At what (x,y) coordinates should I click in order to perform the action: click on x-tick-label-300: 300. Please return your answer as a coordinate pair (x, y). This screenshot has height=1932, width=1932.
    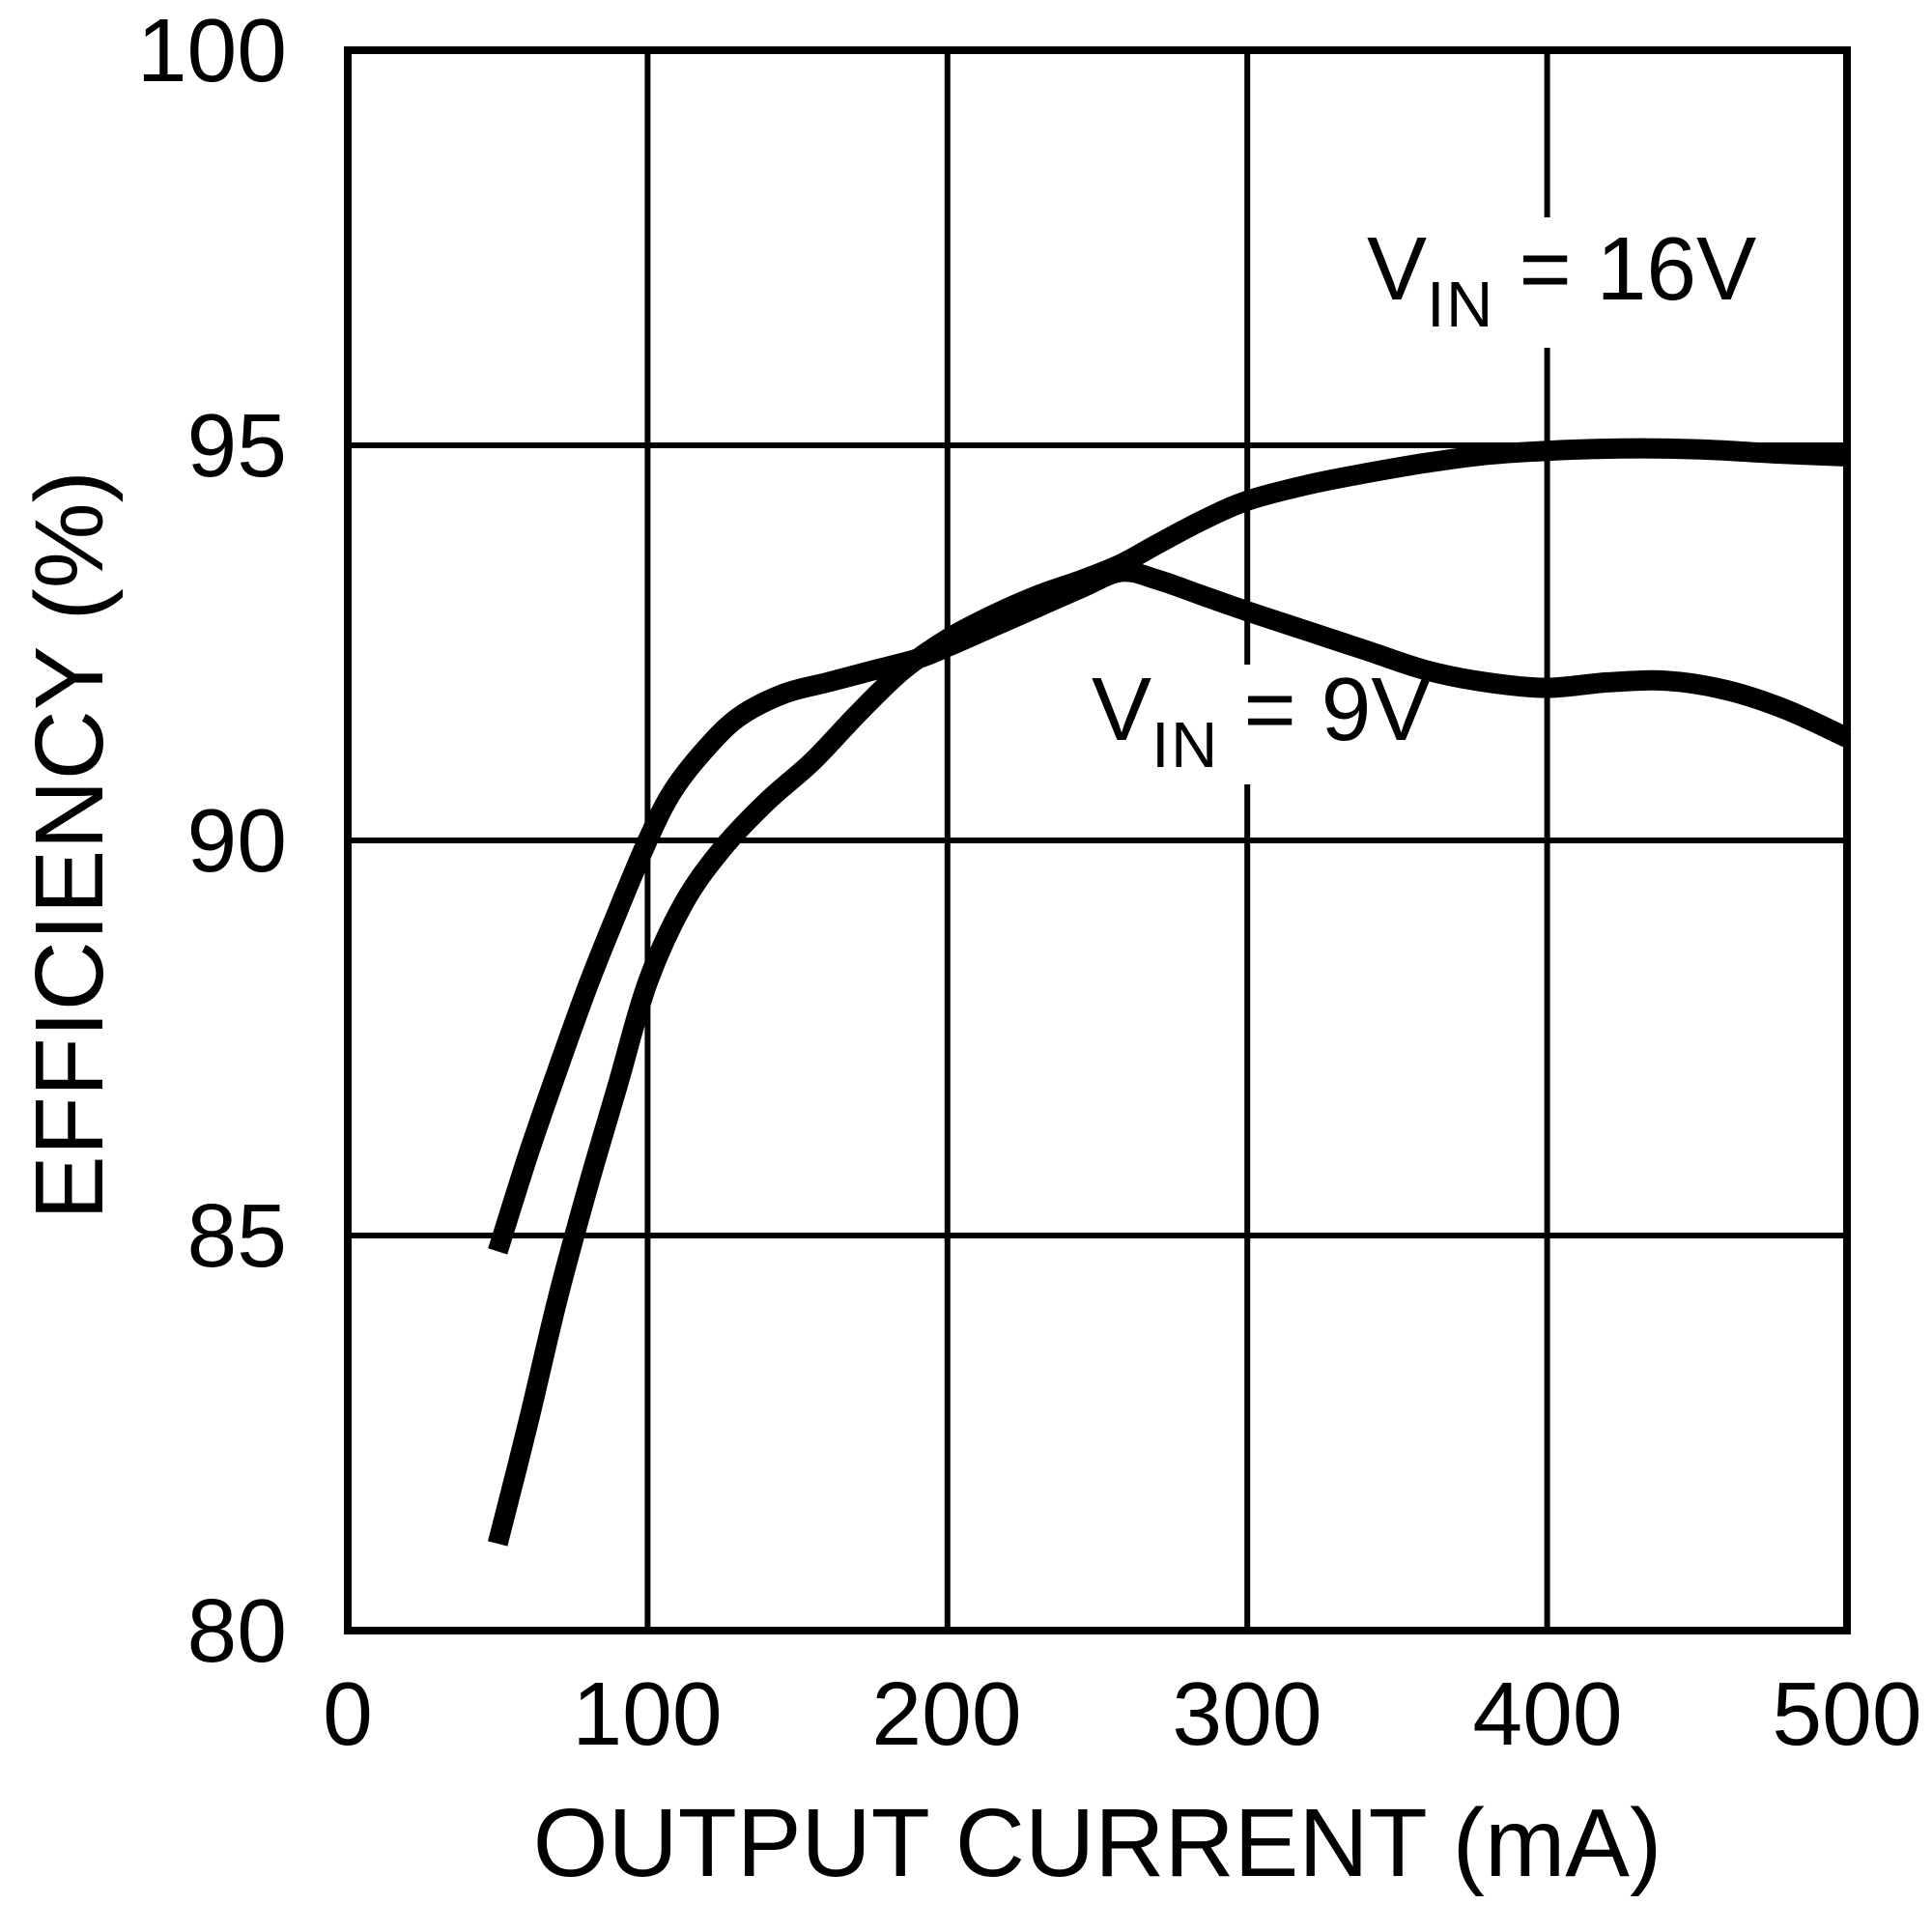
    Looking at the image, I should click on (1247, 1713).